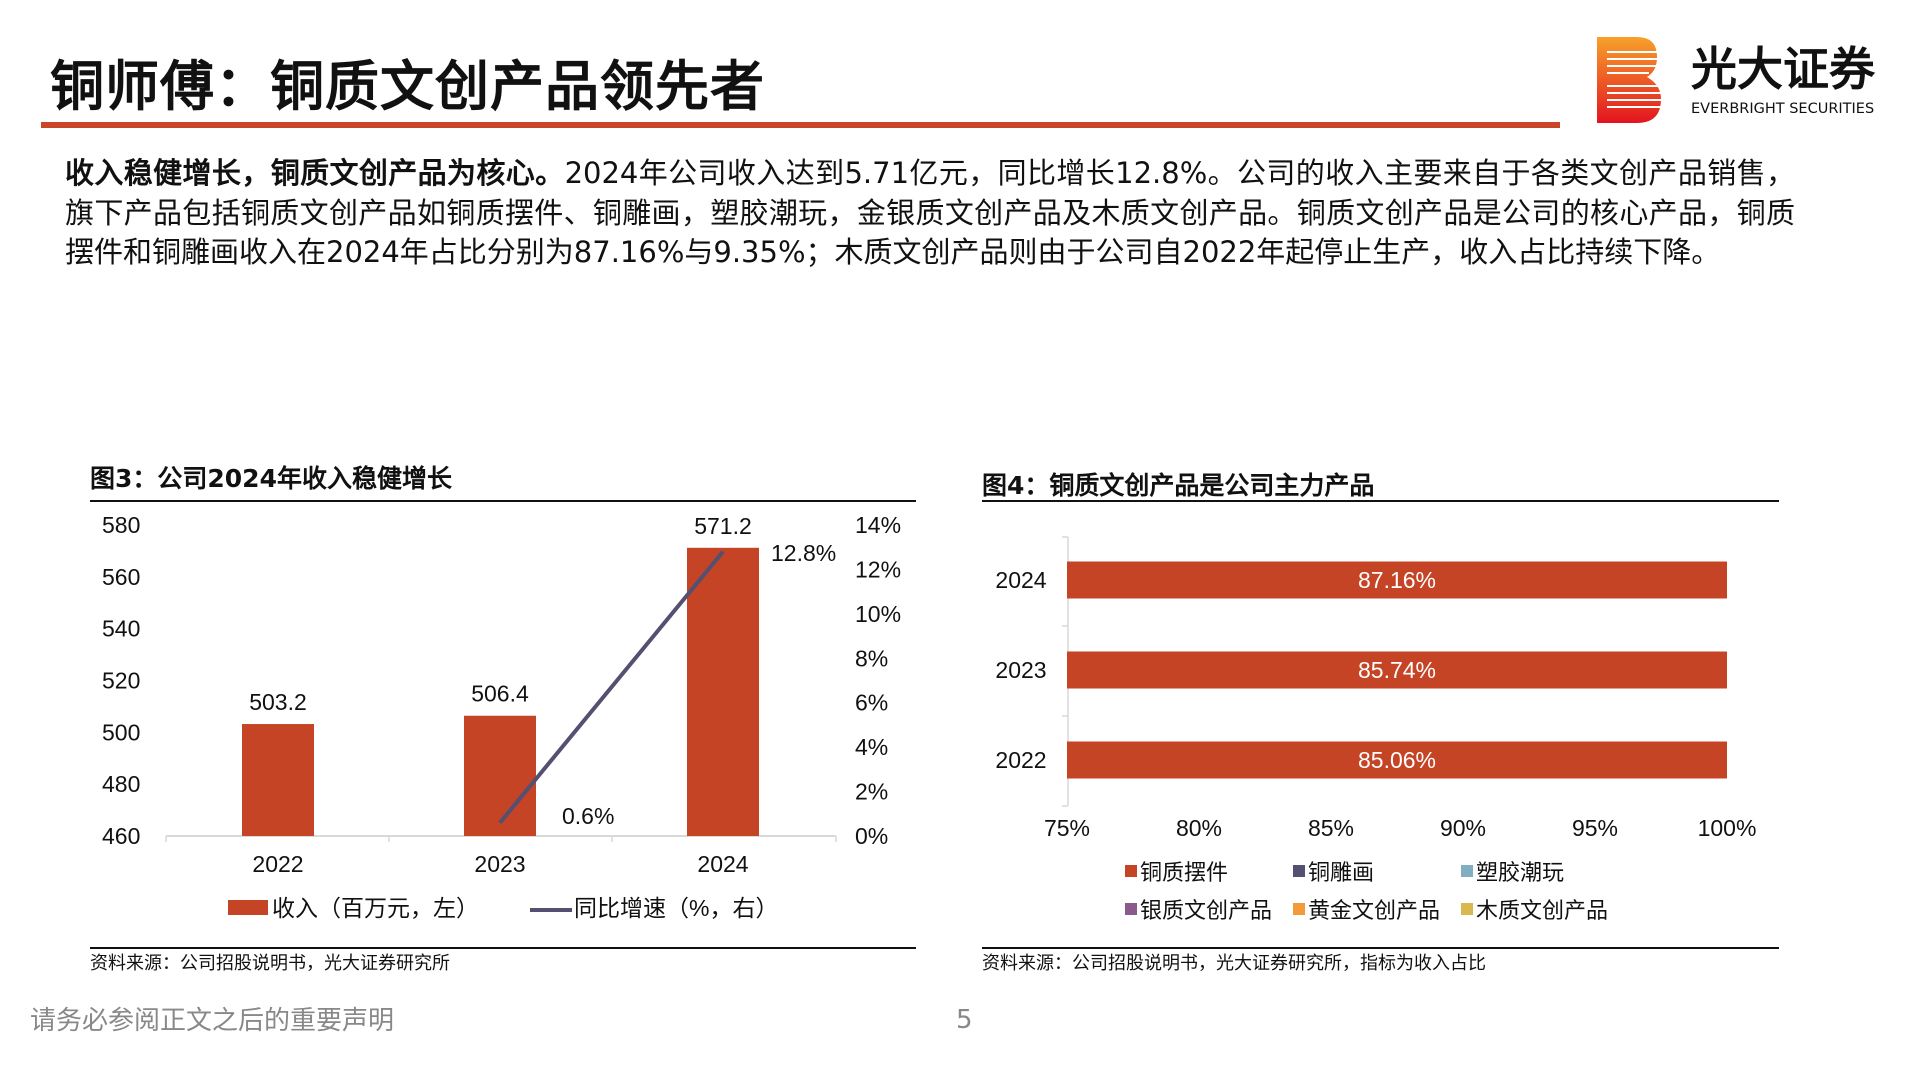 This screenshot has height=1080, width=1920. Describe the element at coordinates (248, 907) in the screenshot. I see `legend-bar-swatch` at that location.